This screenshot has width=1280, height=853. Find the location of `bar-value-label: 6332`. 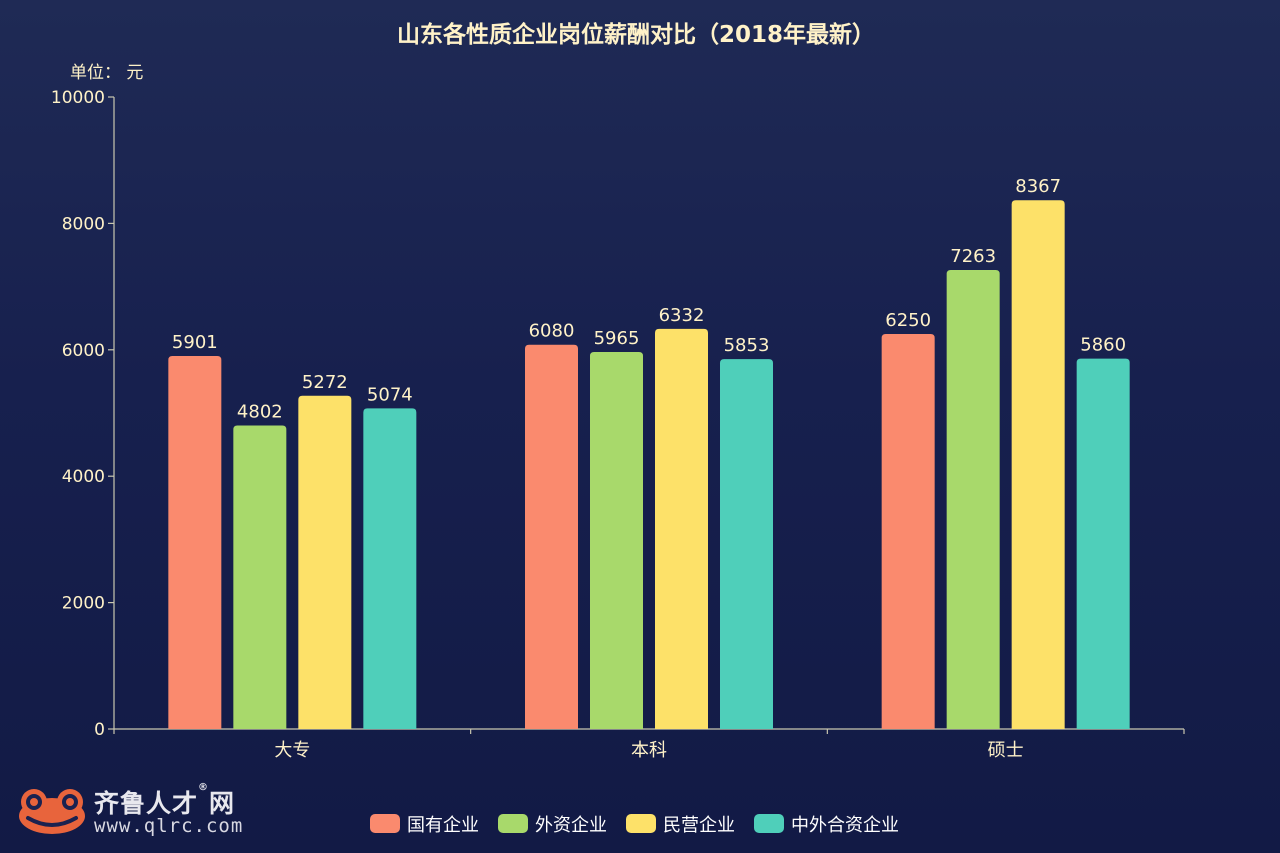

bar-value-label: 6332 is located at coordinates (682, 315).